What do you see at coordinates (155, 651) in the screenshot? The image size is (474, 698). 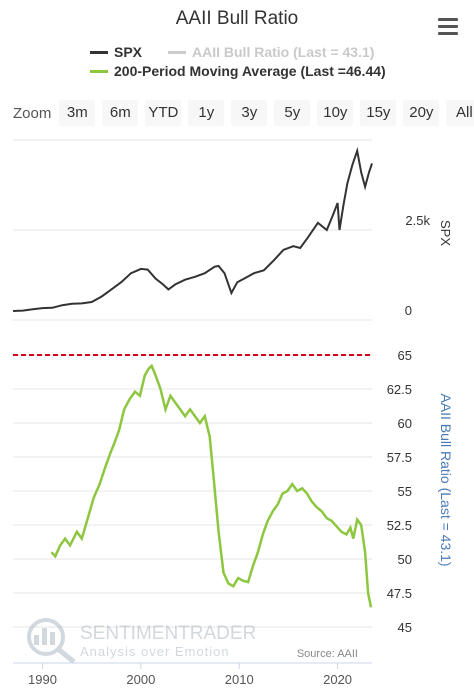 I see `watermark-tagline: Analysis over Emotion` at bounding box center [155, 651].